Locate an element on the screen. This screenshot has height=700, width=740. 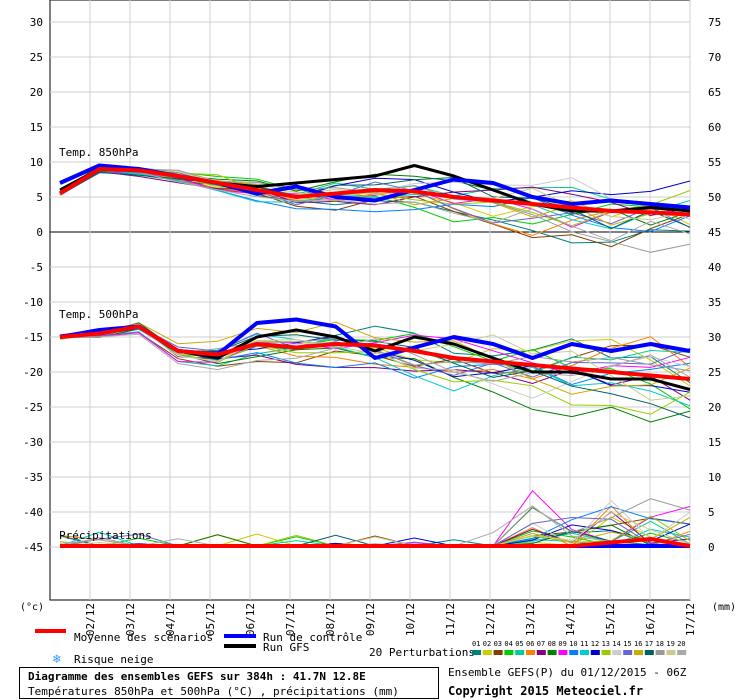
left-tick-label: 10 is located at coordinates (36, 162).